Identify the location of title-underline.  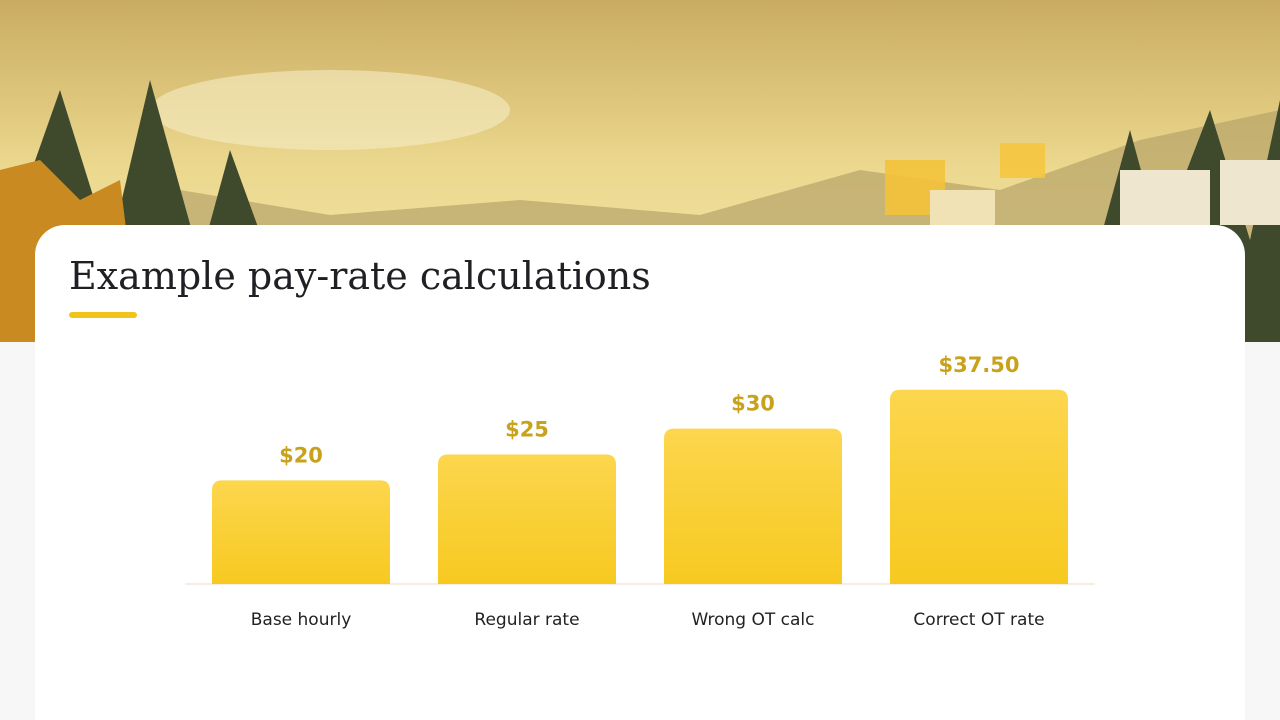
(103, 315).